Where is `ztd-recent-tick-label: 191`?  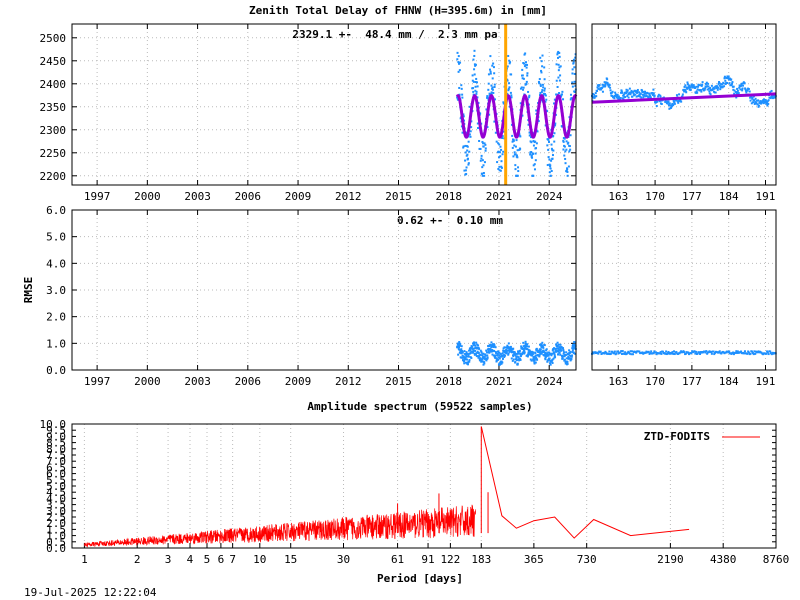 ztd-recent-tick-label: 191 is located at coordinates (766, 196).